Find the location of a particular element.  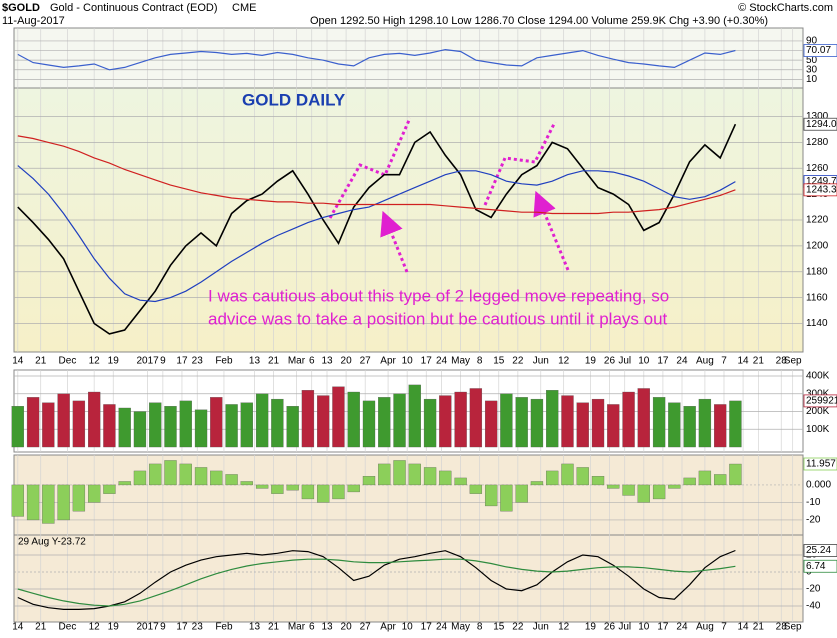

x-tick-label: 10 is located at coordinates (644, 627).